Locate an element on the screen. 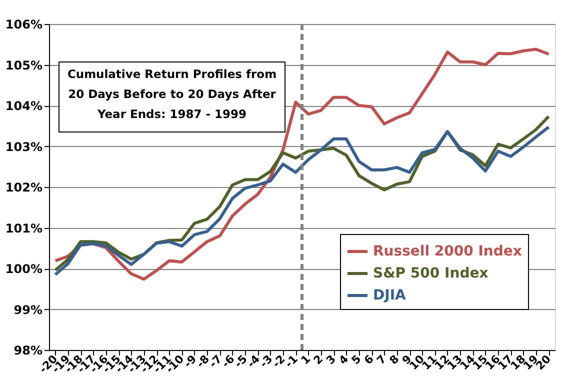  legend-label: Russell 2000 Index is located at coordinates (447, 252).